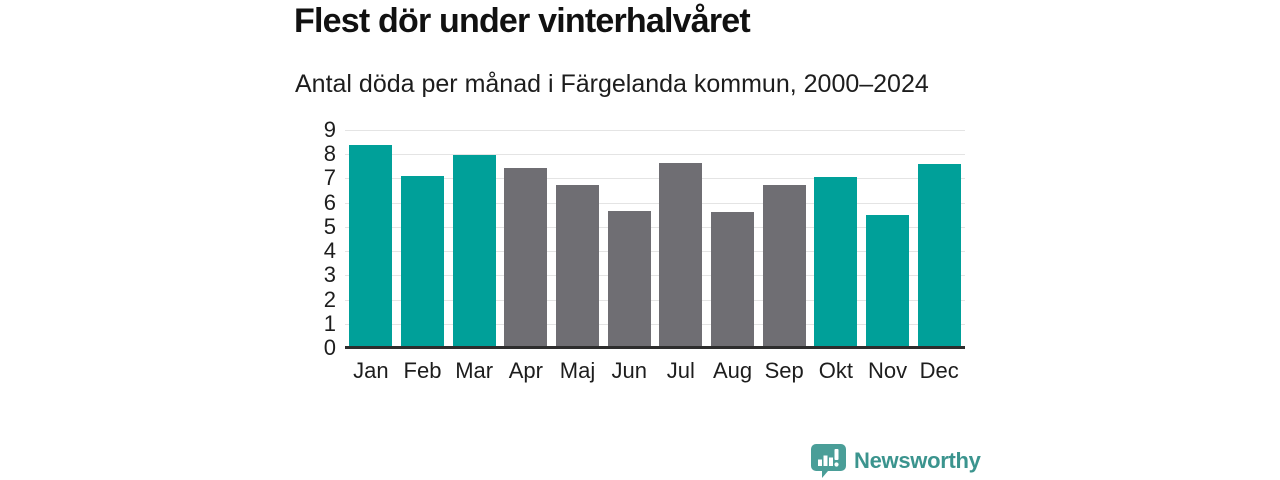 Image resolution: width=1280 pixels, height=480 pixels. Describe the element at coordinates (655, 371) in the screenshot. I see `x-axis-category-labels: Jan Feb Mar Apr Maj Jun Jul Aug Sep Okt Nov Dec` at that location.